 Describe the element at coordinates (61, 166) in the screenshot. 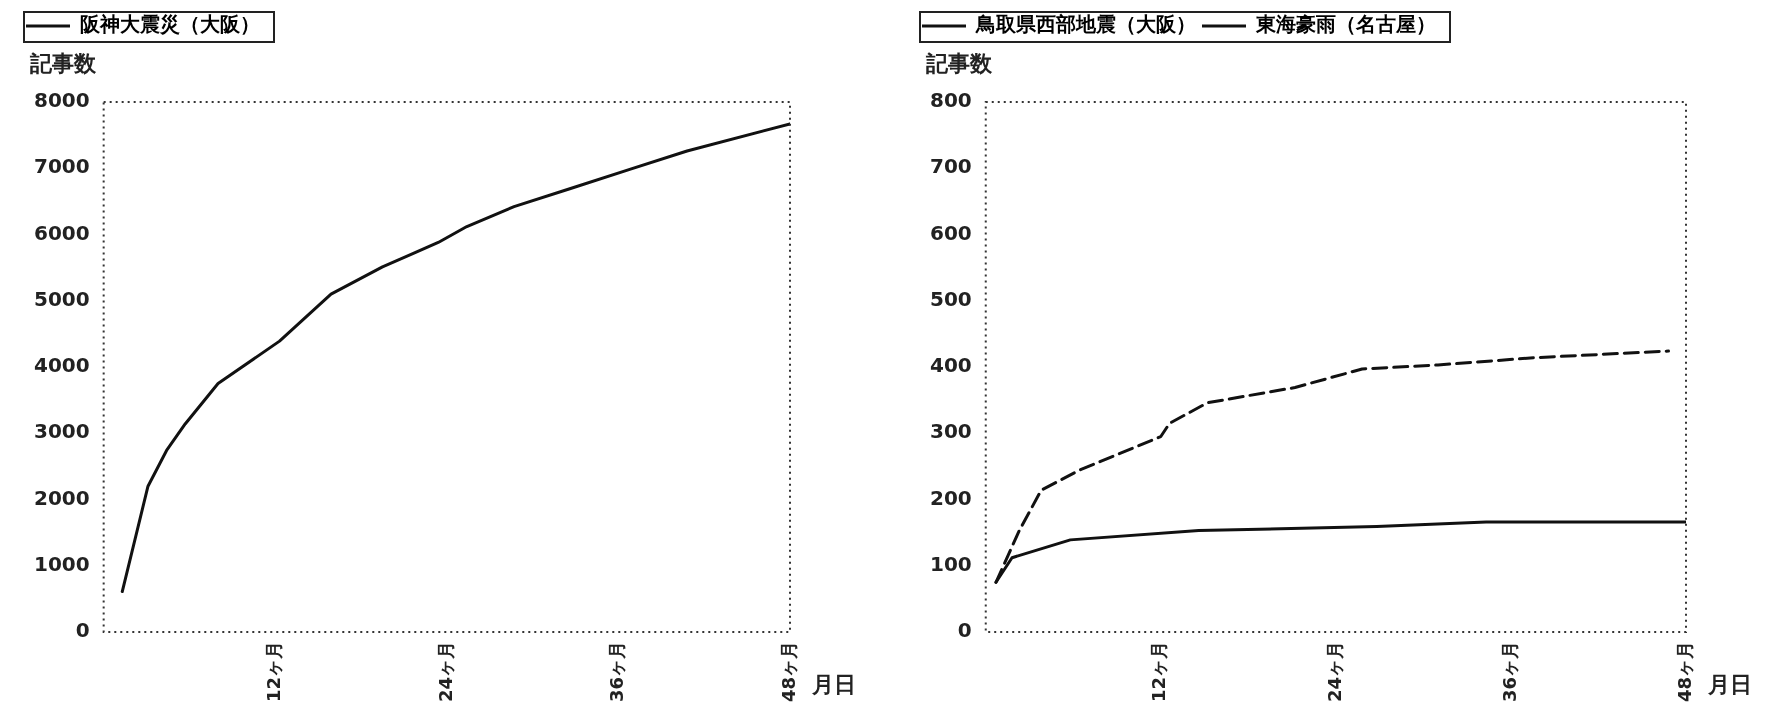

I see `y-tick-label: 7000` at that location.